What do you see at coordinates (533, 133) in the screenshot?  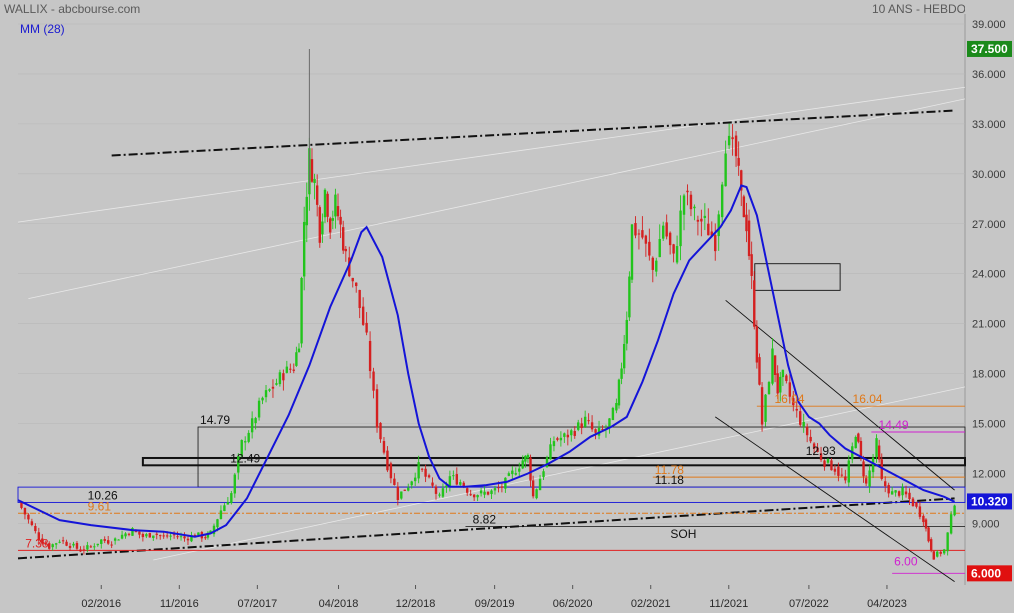 I see `upper-trendline` at bounding box center [533, 133].